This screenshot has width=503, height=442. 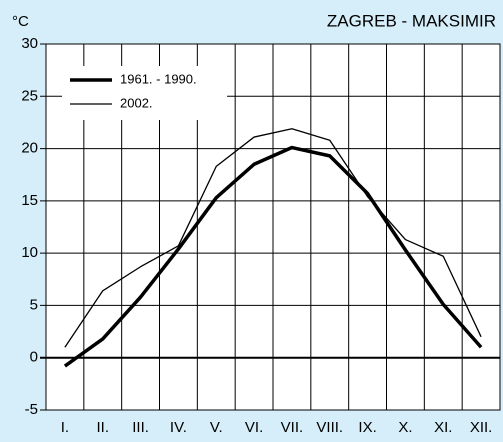 What do you see at coordinates (292, 427) in the screenshot?
I see `x-tick-label: VII.` at bounding box center [292, 427].